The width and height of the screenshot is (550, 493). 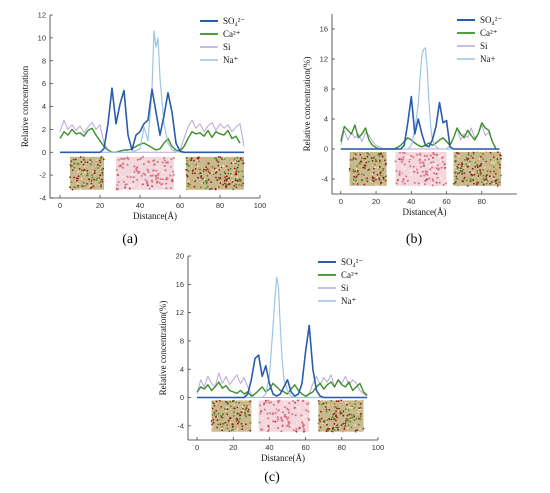 What do you see at coordinates (180, 312) in the screenshot?
I see `y-tick-label: 12` at bounding box center [180, 312].